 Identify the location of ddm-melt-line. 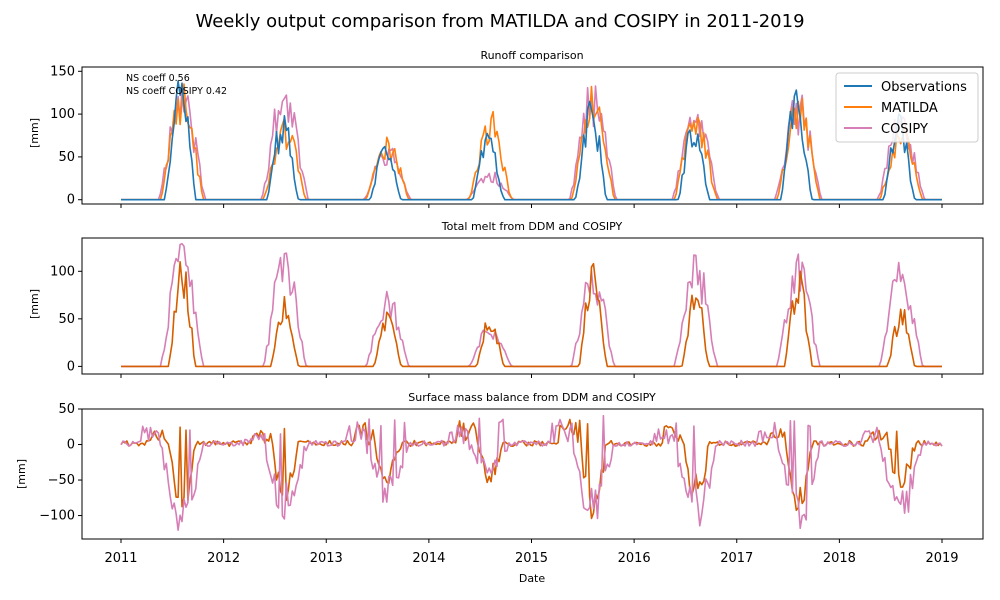
(531, 314).